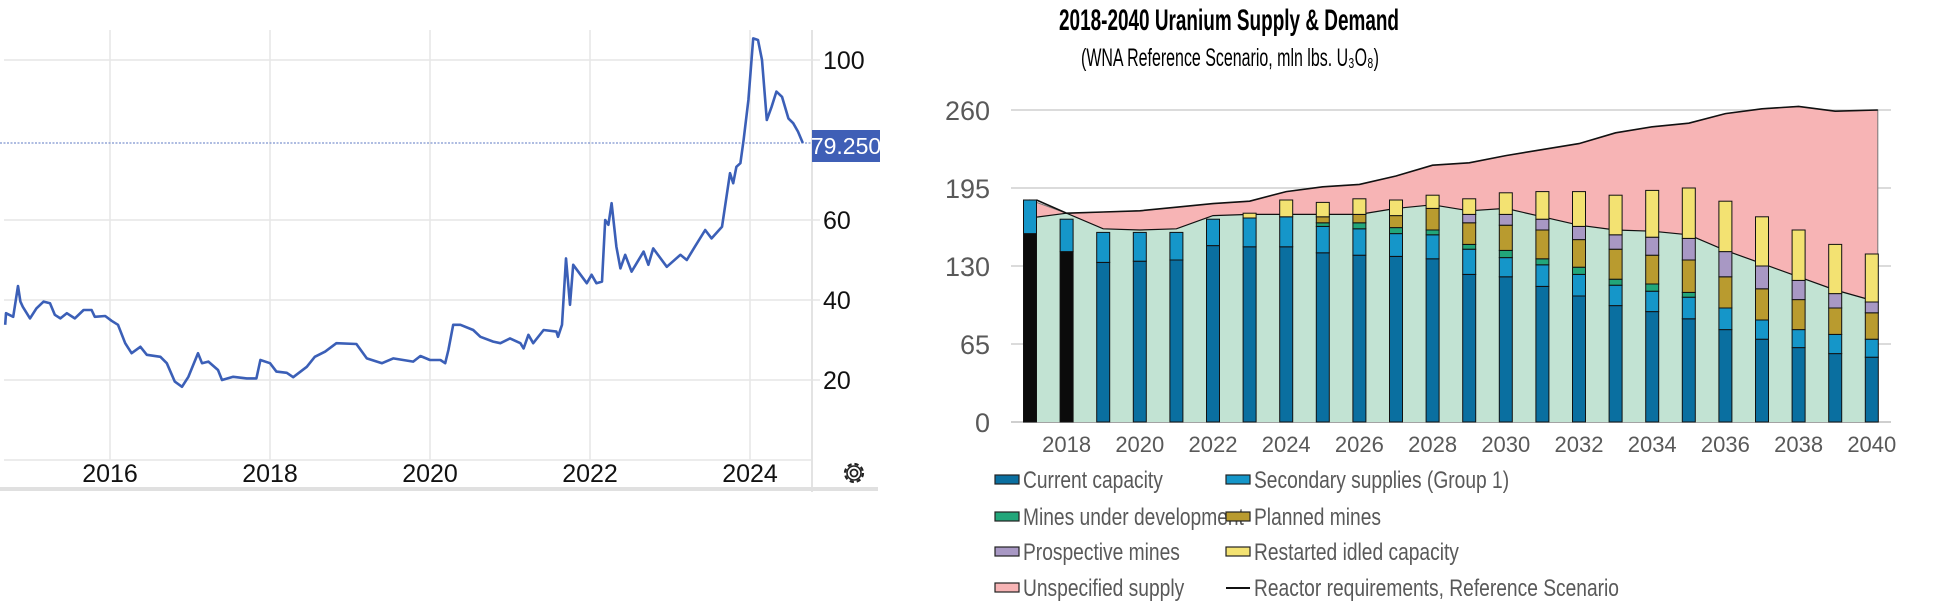  What do you see at coordinates (1229, 20) in the screenshot?
I see `chart-title: 2018-2040 Uranium Supply & Demand` at bounding box center [1229, 20].